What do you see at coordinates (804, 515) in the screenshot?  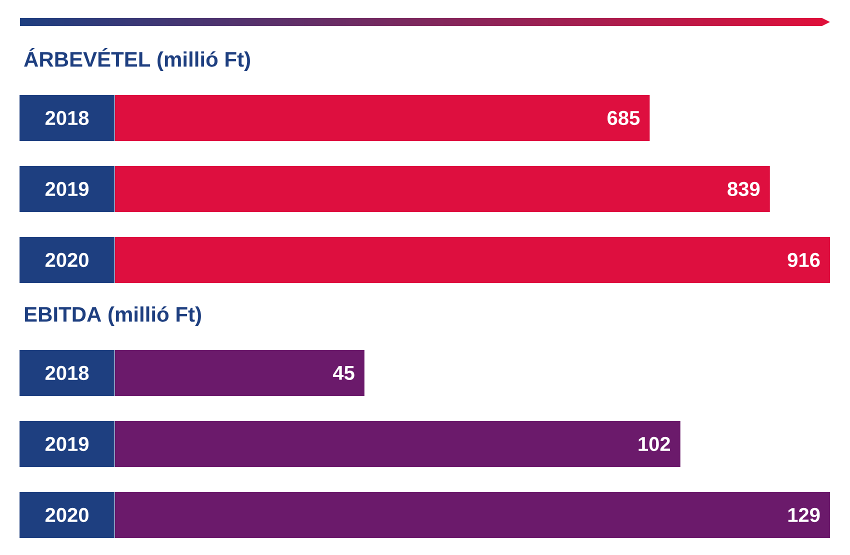 I see `data-label: 129` at bounding box center [804, 515].